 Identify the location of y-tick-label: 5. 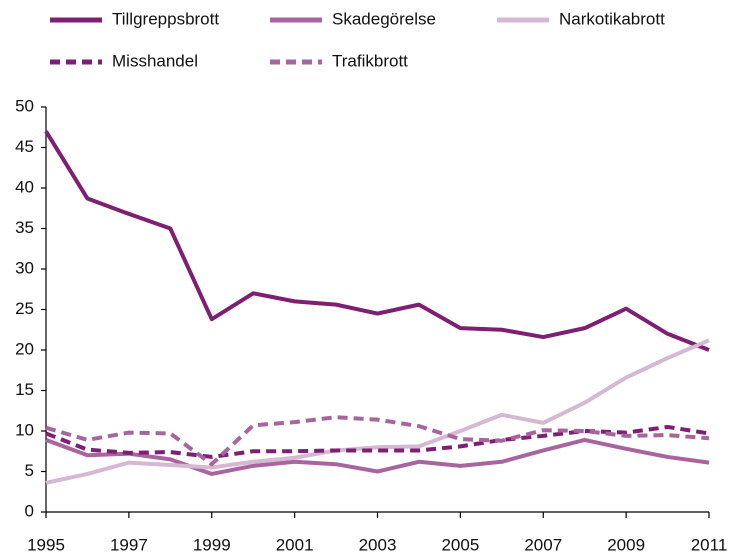
(29, 470).